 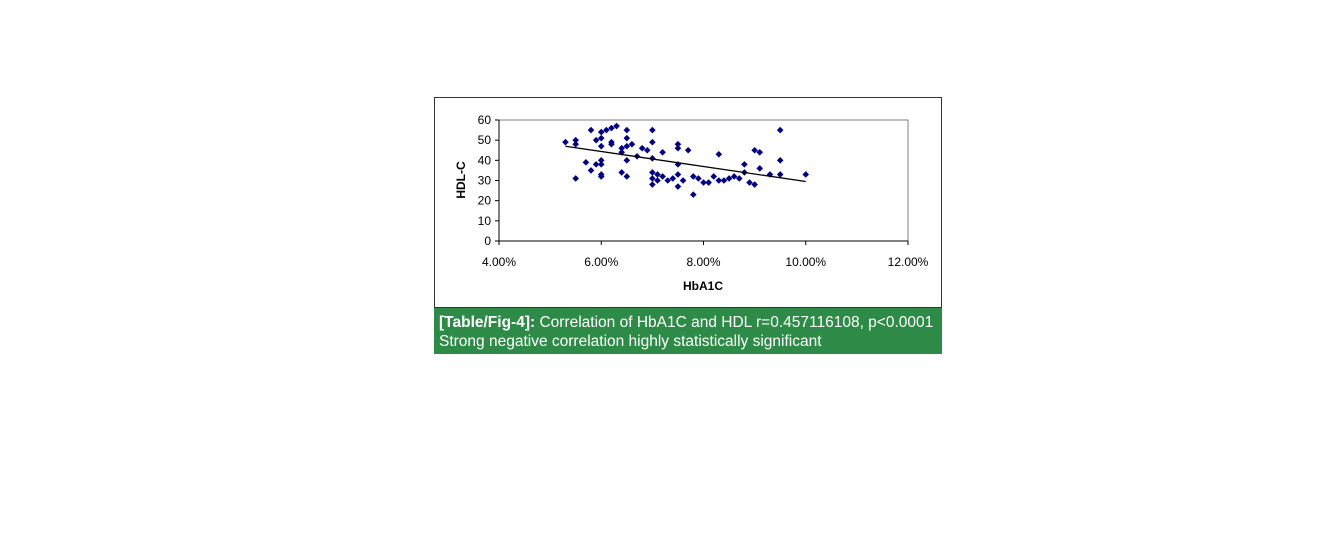 I want to click on y-tick-label: 20, so click(x=485, y=201).